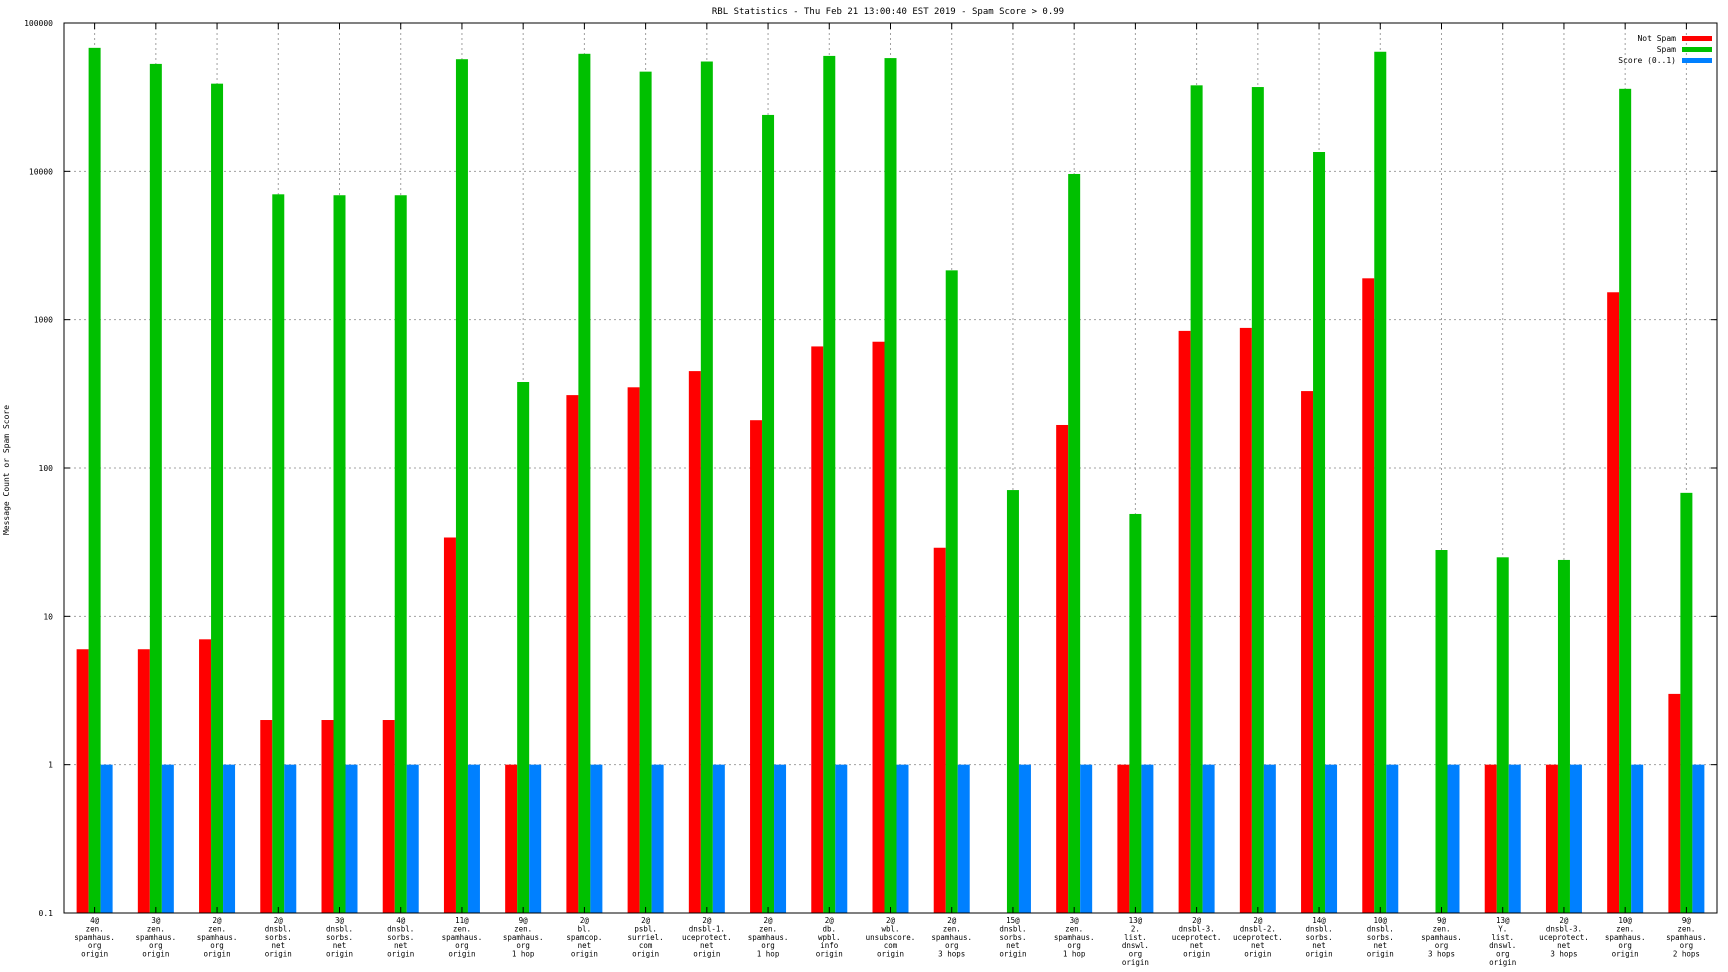  What do you see at coordinates (1666, 49) in the screenshot?
I see `legend-label: Spam` at bounding box center [1666, 49].